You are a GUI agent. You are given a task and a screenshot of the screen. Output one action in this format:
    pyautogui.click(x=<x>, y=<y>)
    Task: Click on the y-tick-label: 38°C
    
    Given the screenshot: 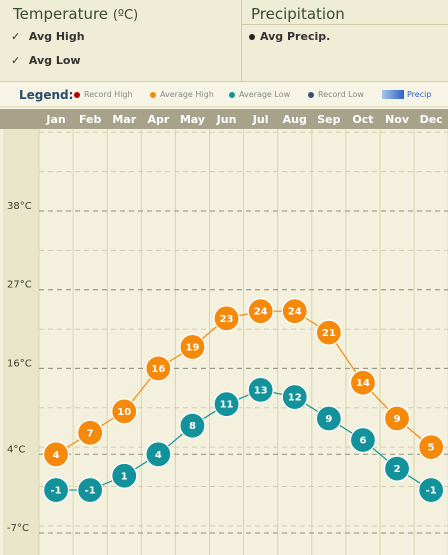 What is the action you would take?
    pyautogui.click(x=19, y=206)
    